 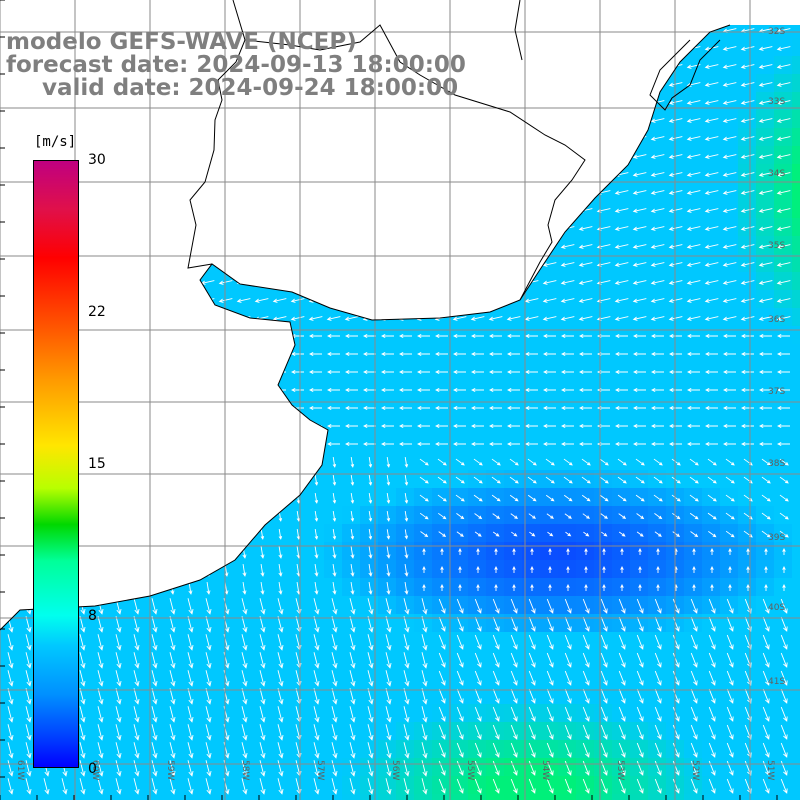 What do you see at coordinates (250, 88) in the screenshot?
I see `valid-date: valid date: 2024-09-24 18:00:00` at bounding box center [250, 88].